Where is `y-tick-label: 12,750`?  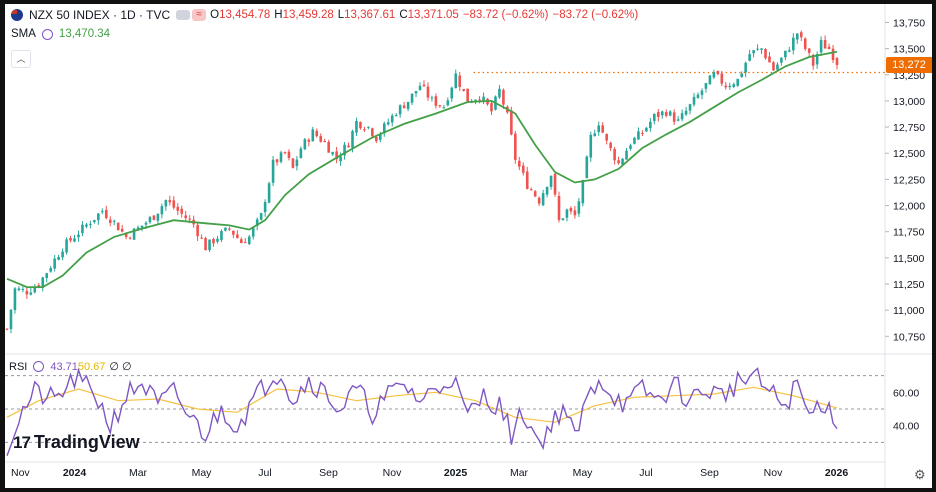
y-tick-label: 12,750 is located at coordinates (909, 128).